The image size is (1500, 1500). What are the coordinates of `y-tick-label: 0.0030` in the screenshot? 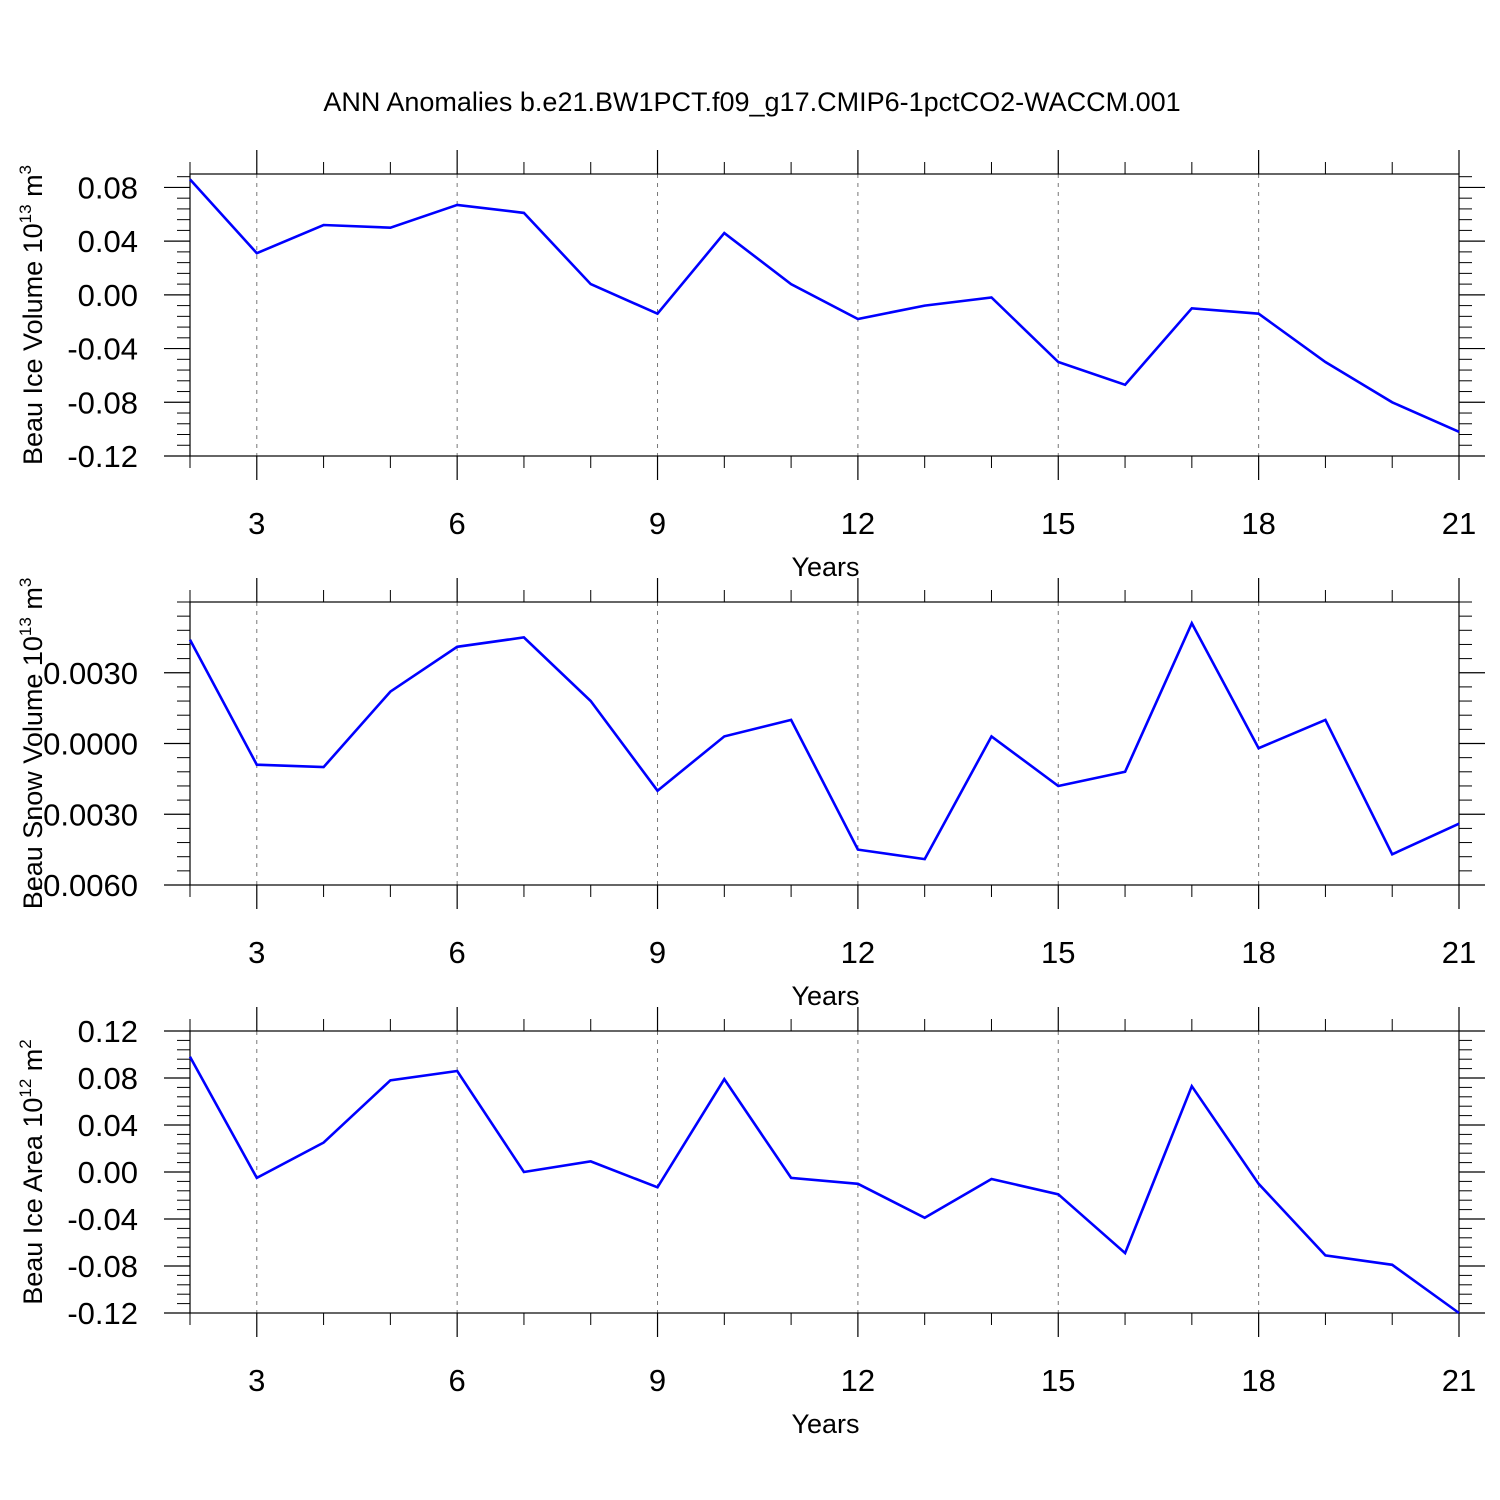 It's located at (90, 673).